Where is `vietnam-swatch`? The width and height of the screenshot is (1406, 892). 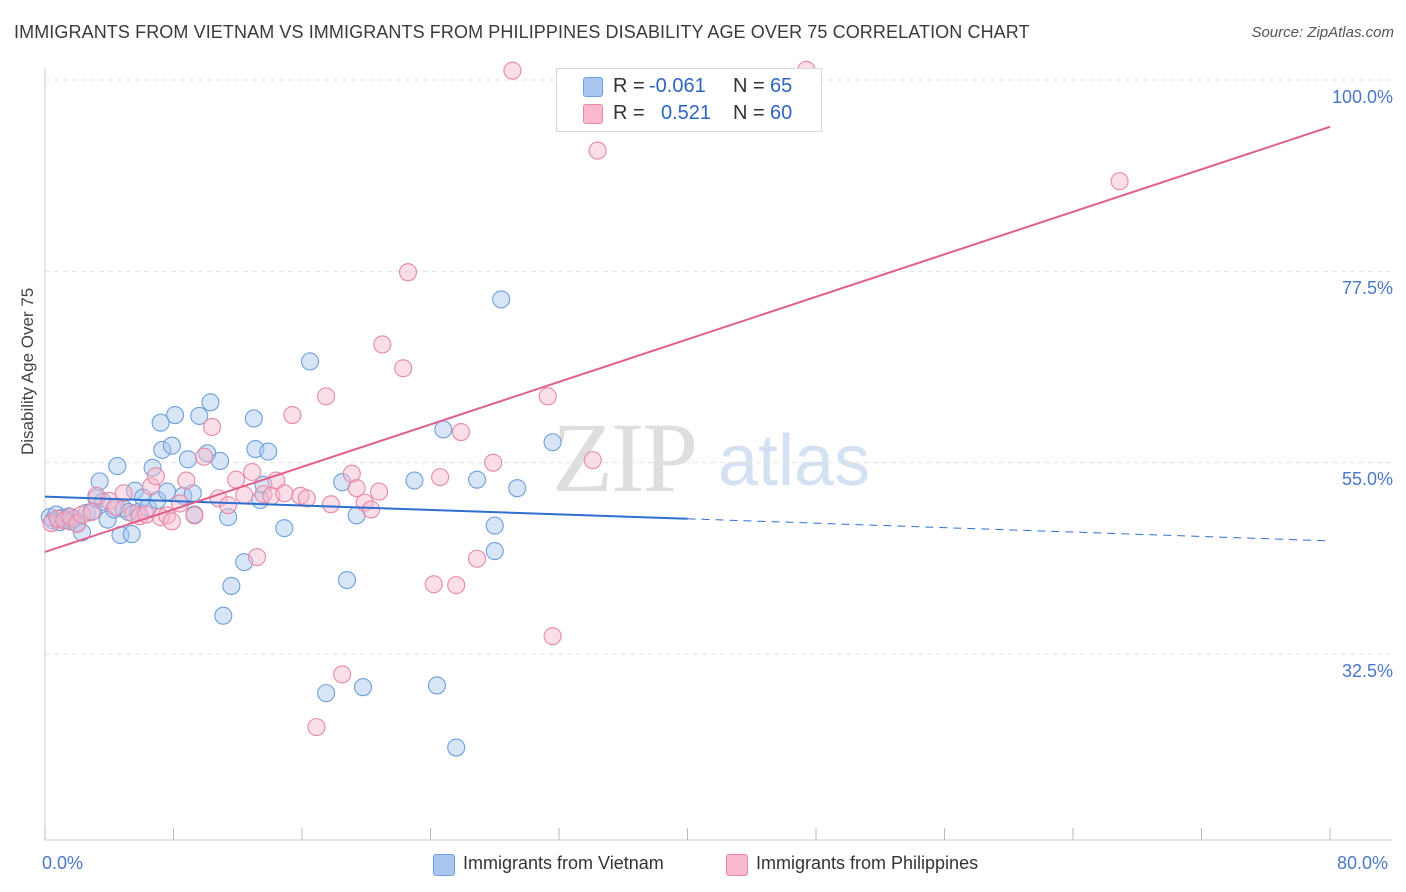
vietnam-swatch is located at coordinates (593, 87).